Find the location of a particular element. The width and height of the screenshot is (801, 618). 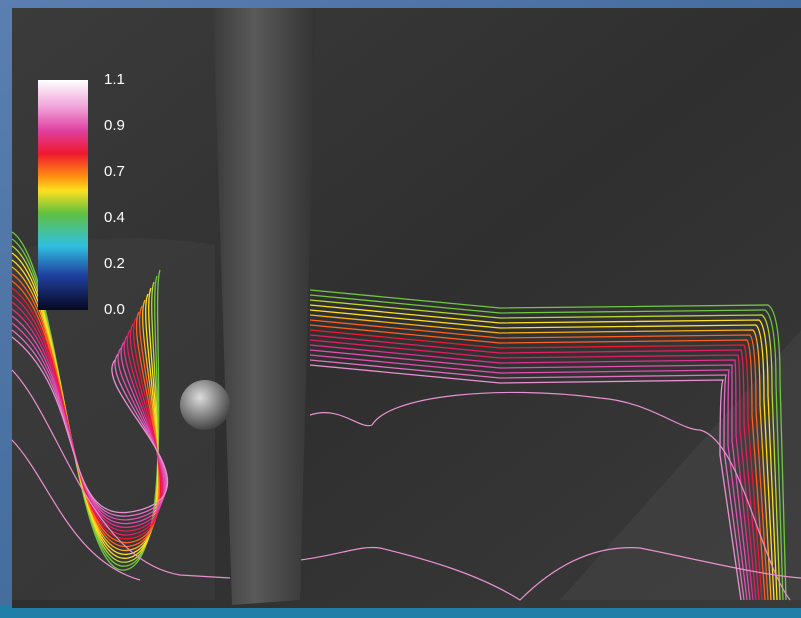

sphere is located at coordinates (205, 405).